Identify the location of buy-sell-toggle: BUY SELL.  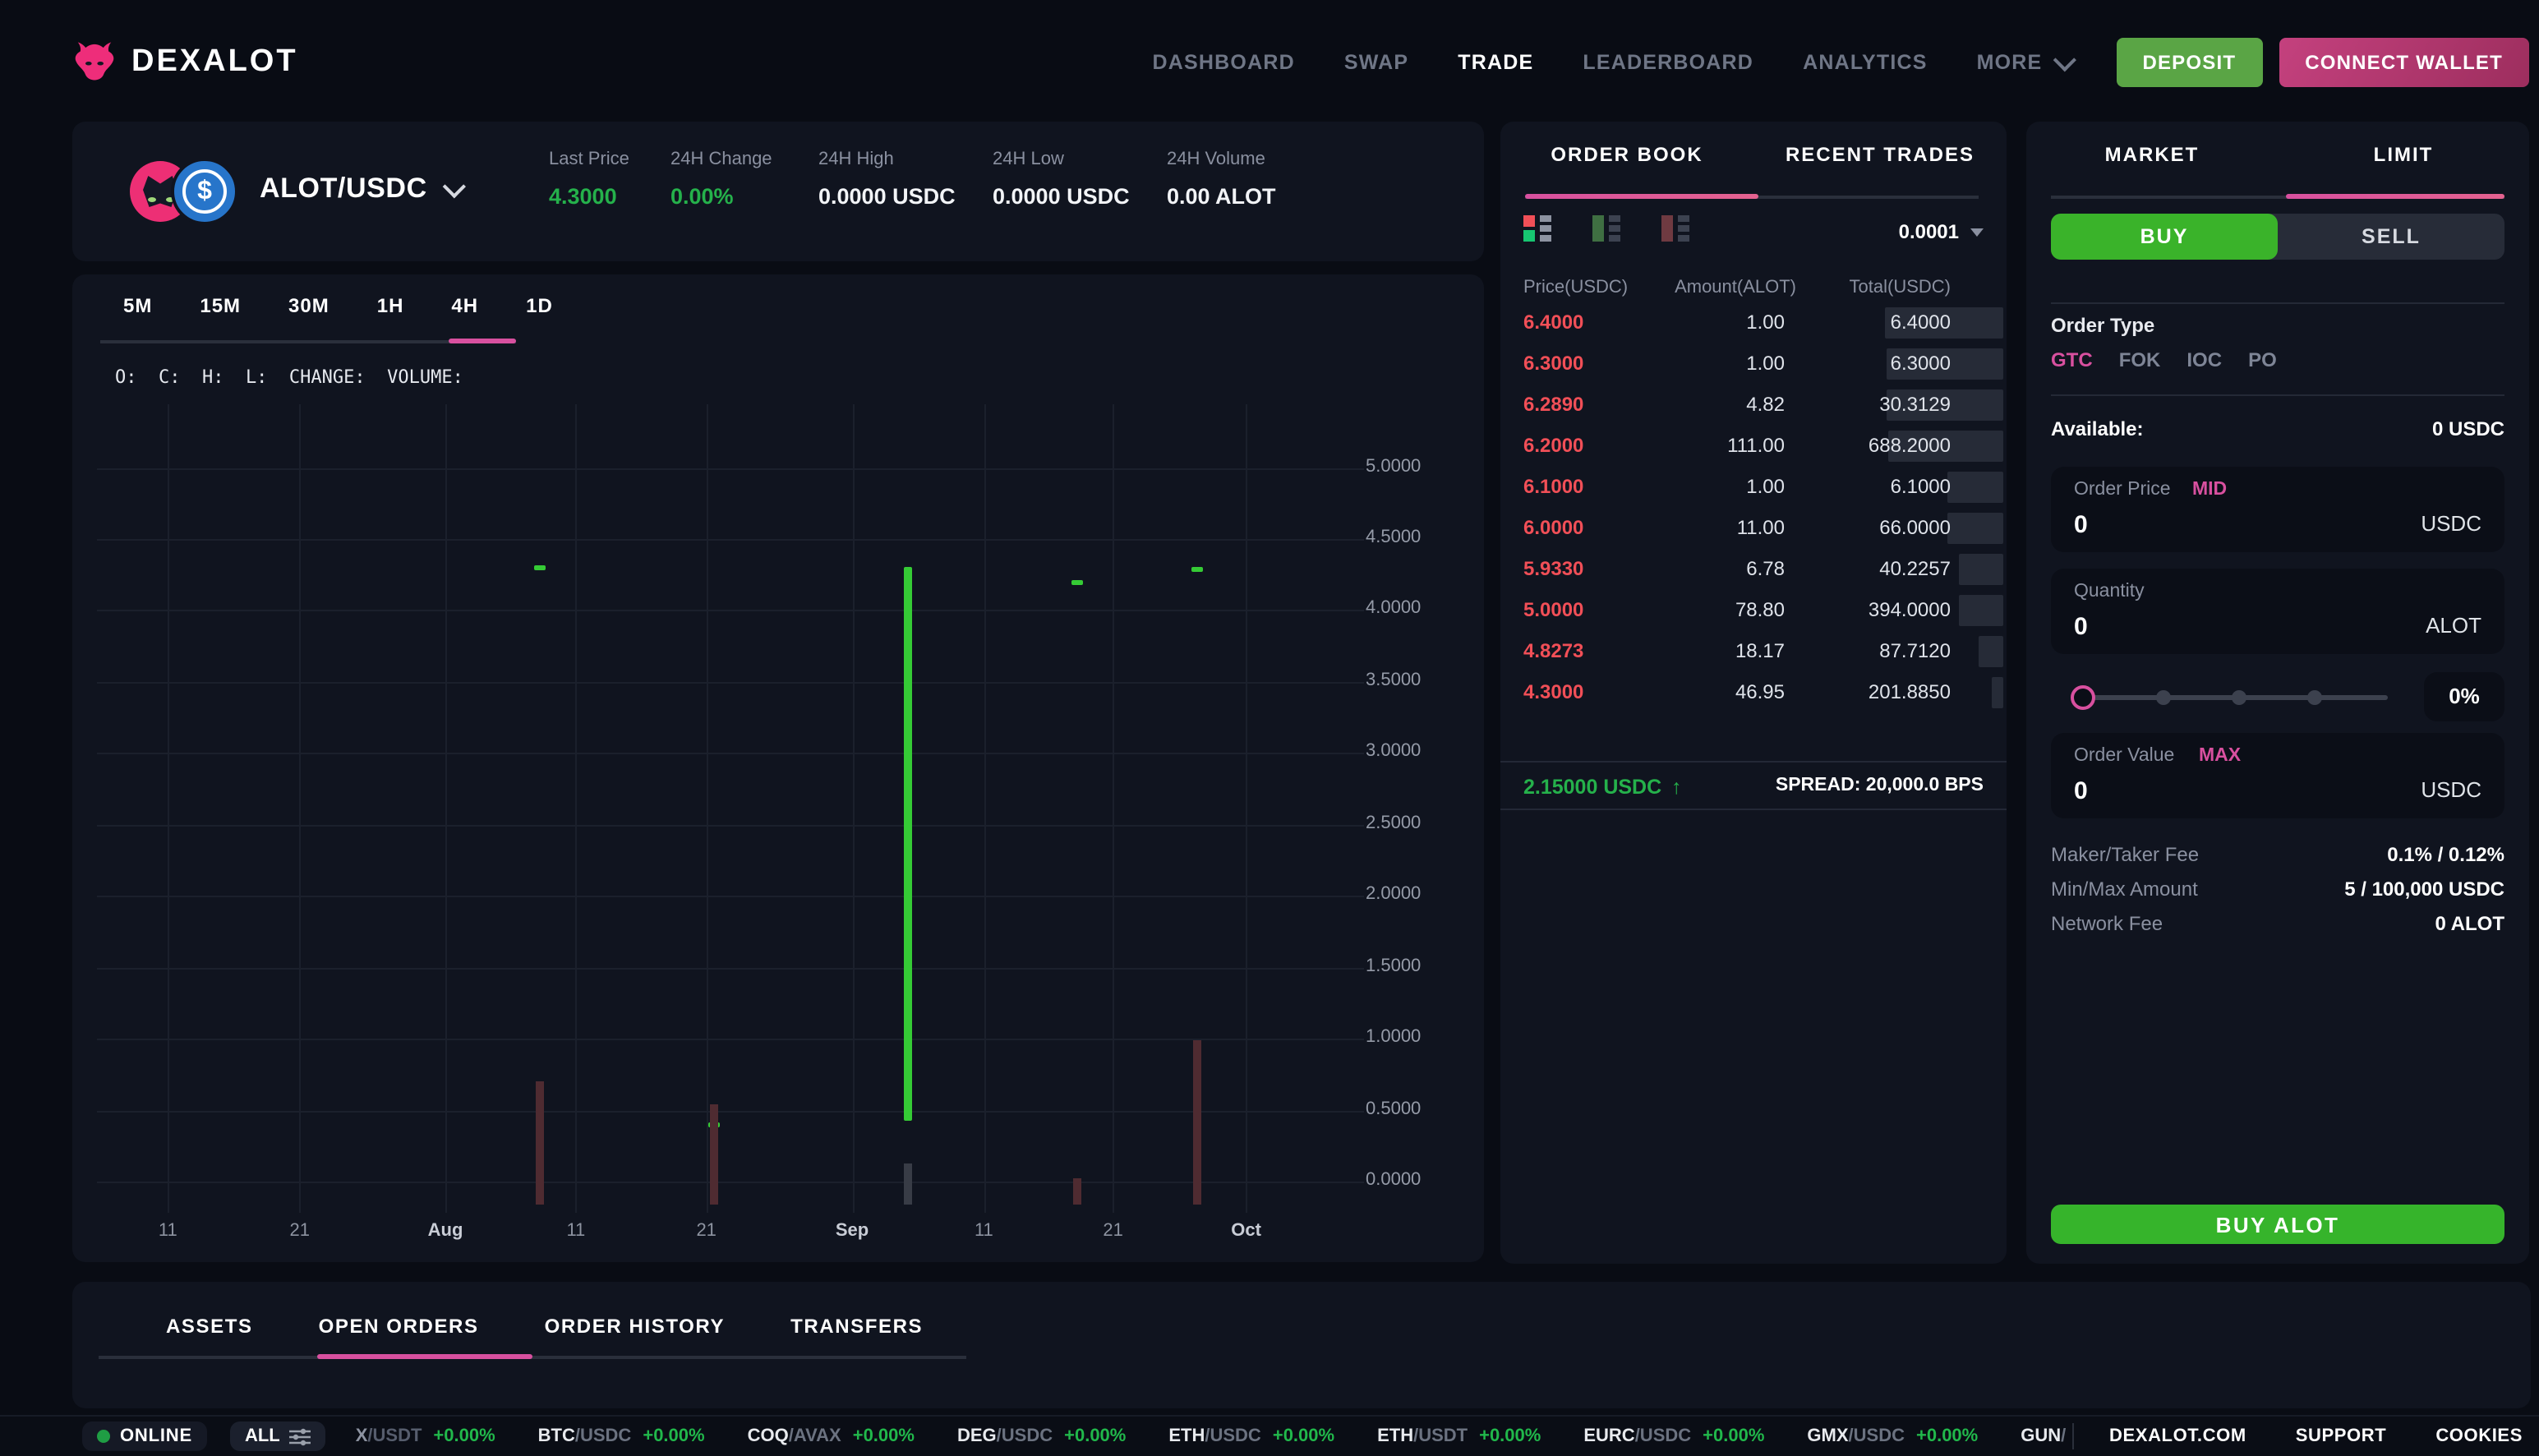
(2277, 237).